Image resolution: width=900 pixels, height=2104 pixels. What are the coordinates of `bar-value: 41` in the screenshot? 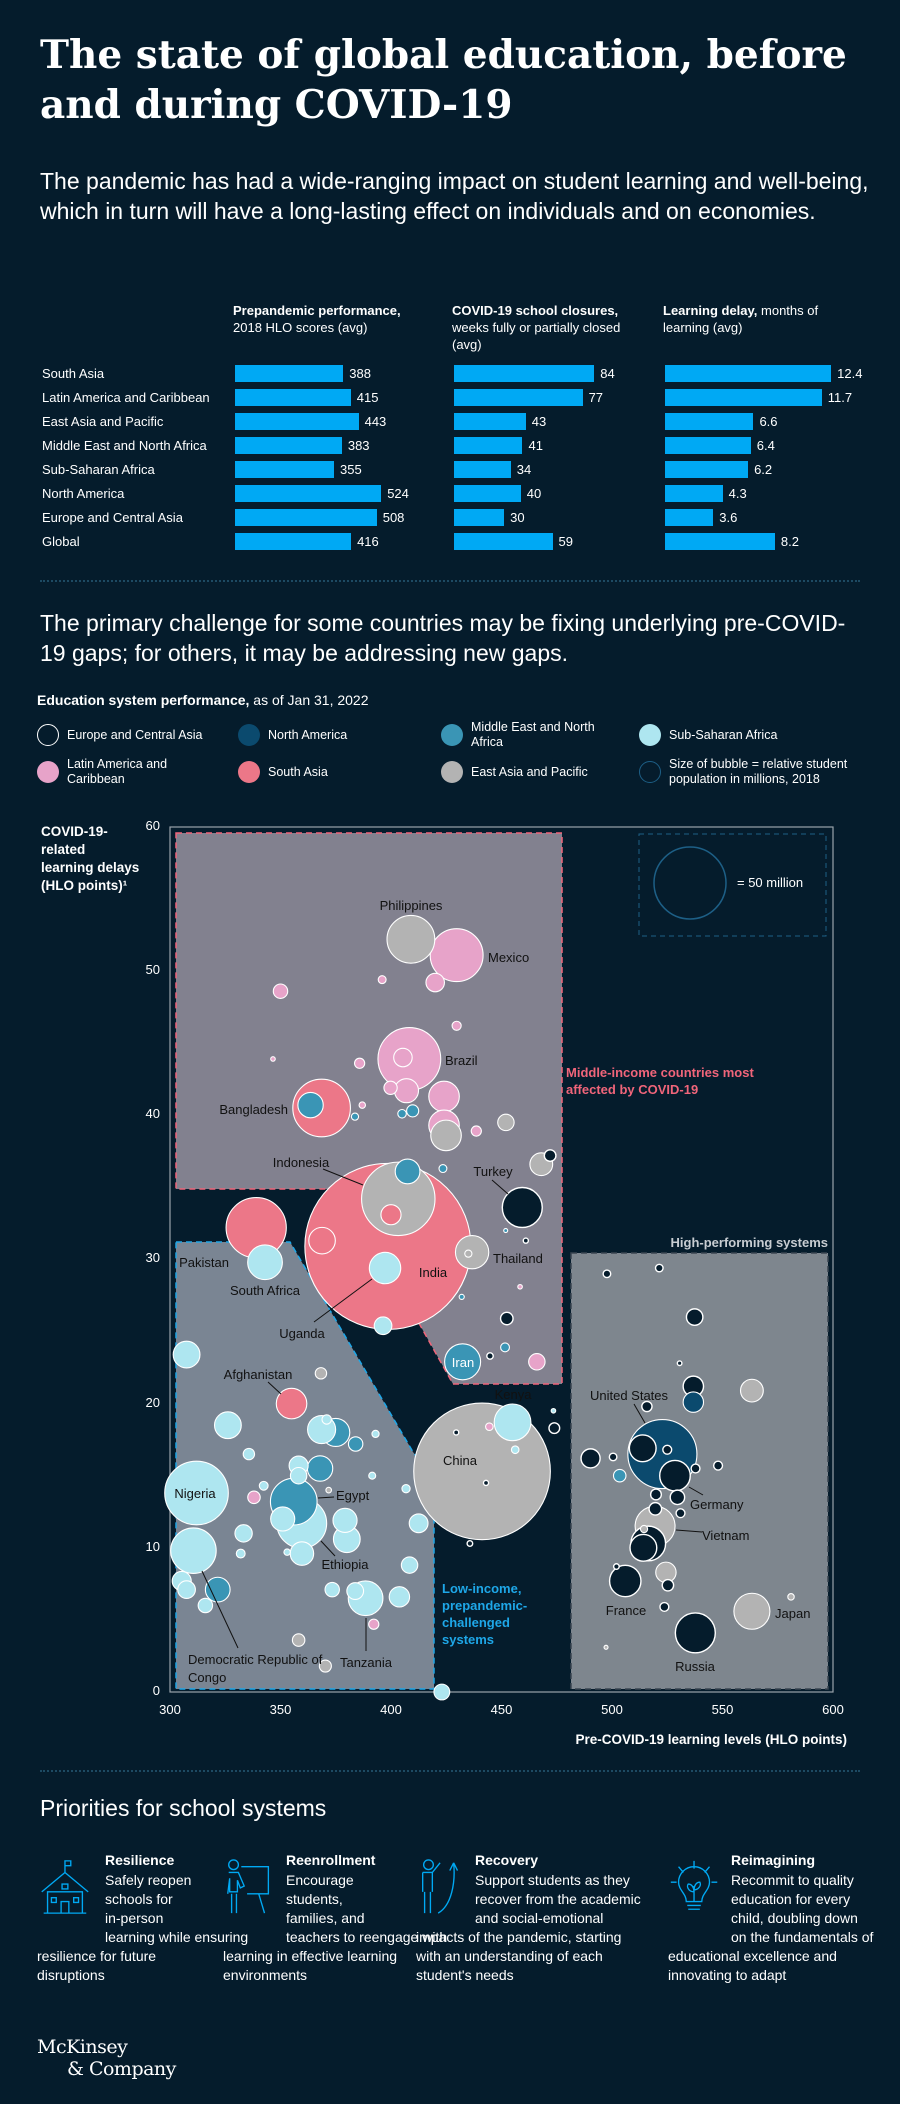 It's located at (535, 445).